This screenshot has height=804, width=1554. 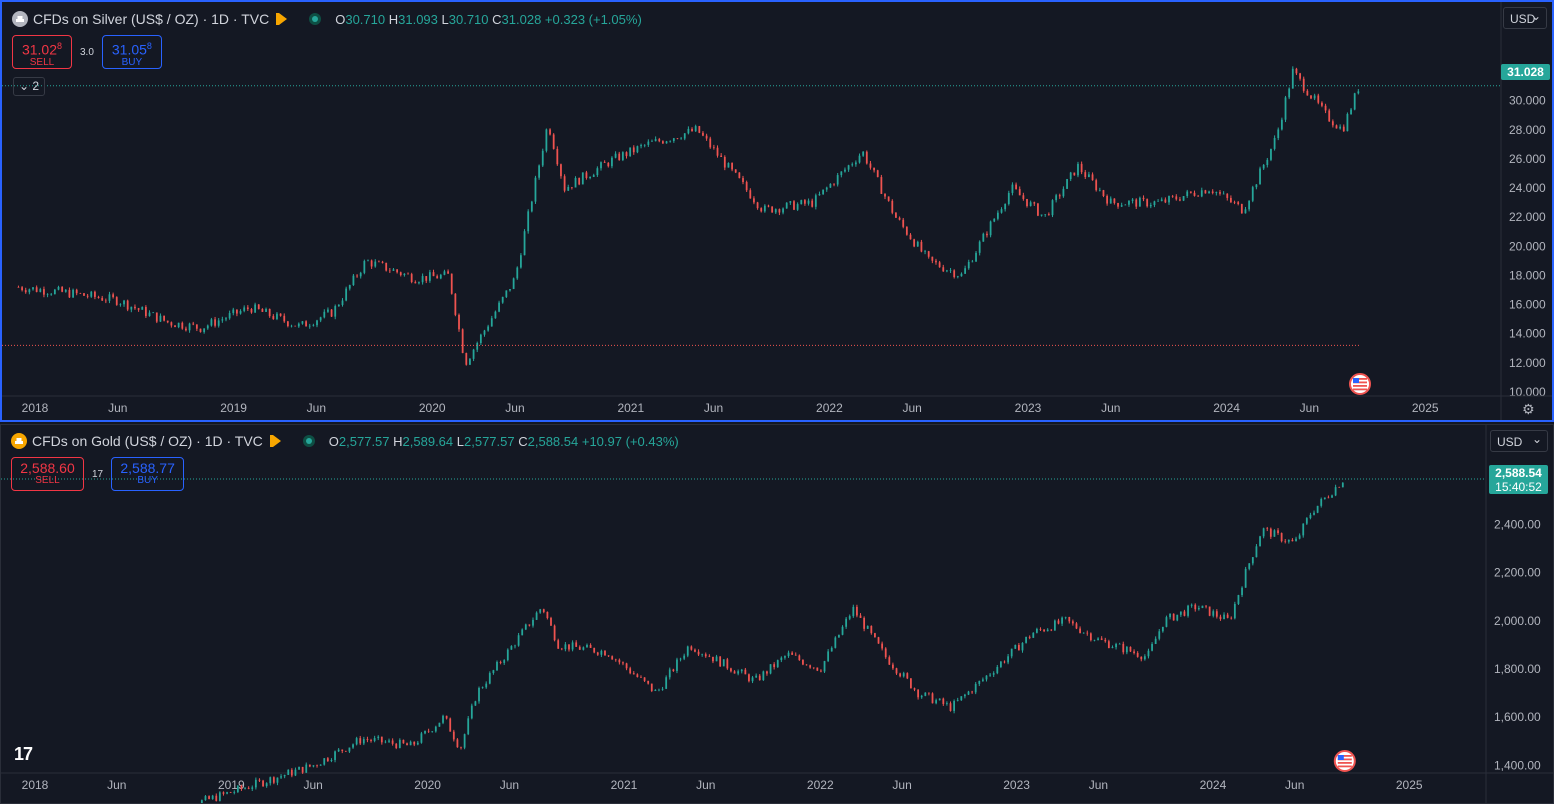 What do you see at coordinates (1213, 785) in the screenshot?
I see `time-axis-tick-label: 2024` at bounding box center [1213, 785].